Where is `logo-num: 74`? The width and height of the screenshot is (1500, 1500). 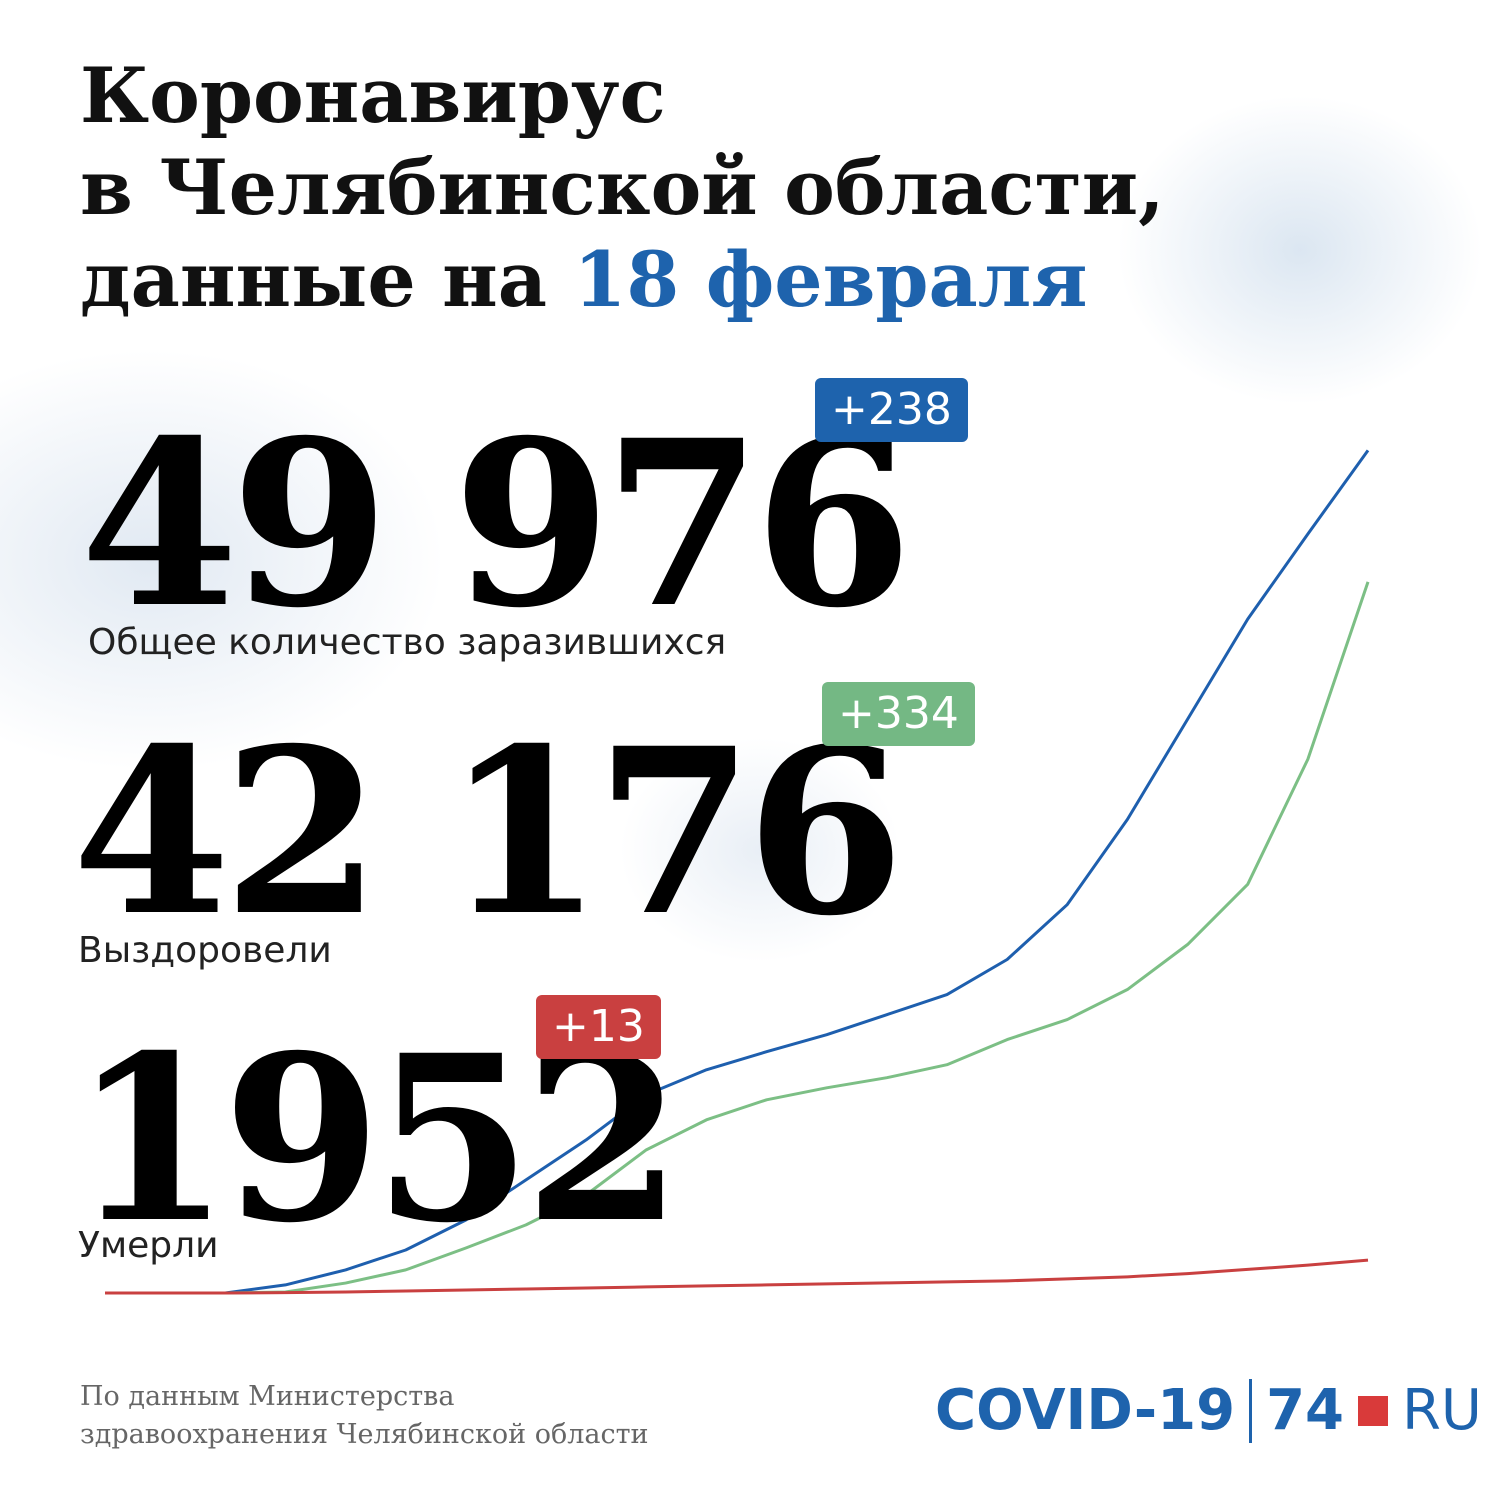 logo-num: 74 is located at coordinates (1305, 1410).